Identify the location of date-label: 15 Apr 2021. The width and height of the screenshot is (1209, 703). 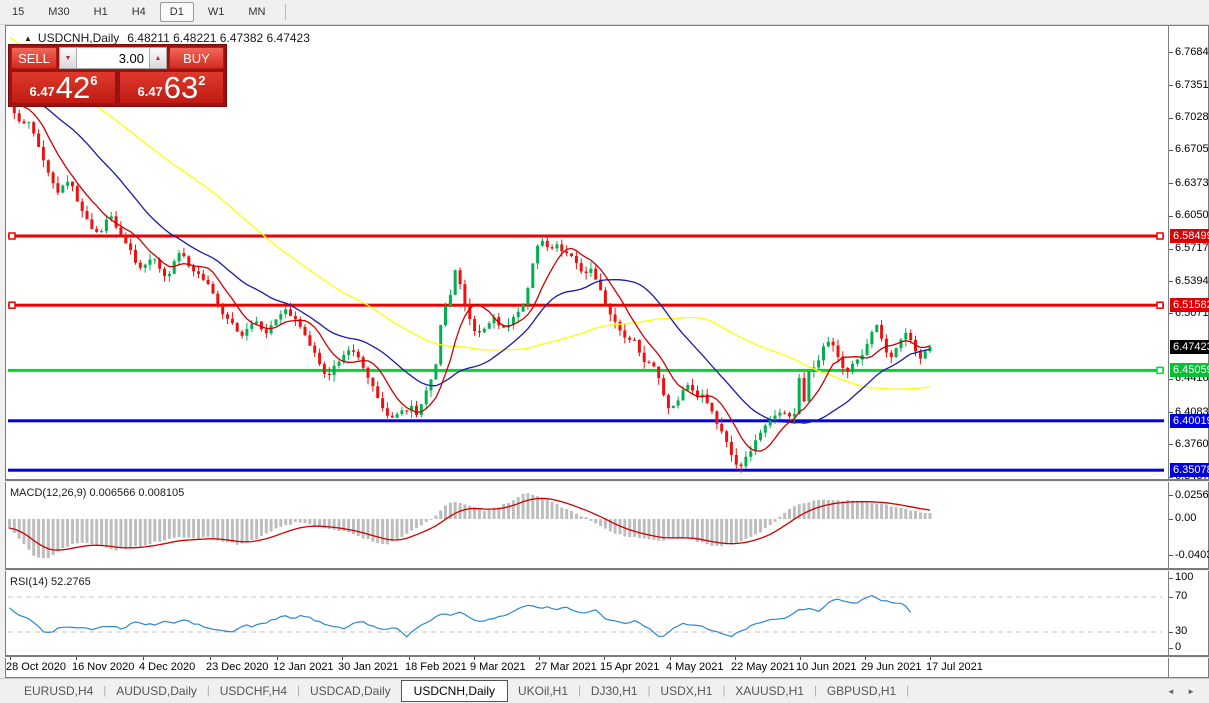
(630, 667).